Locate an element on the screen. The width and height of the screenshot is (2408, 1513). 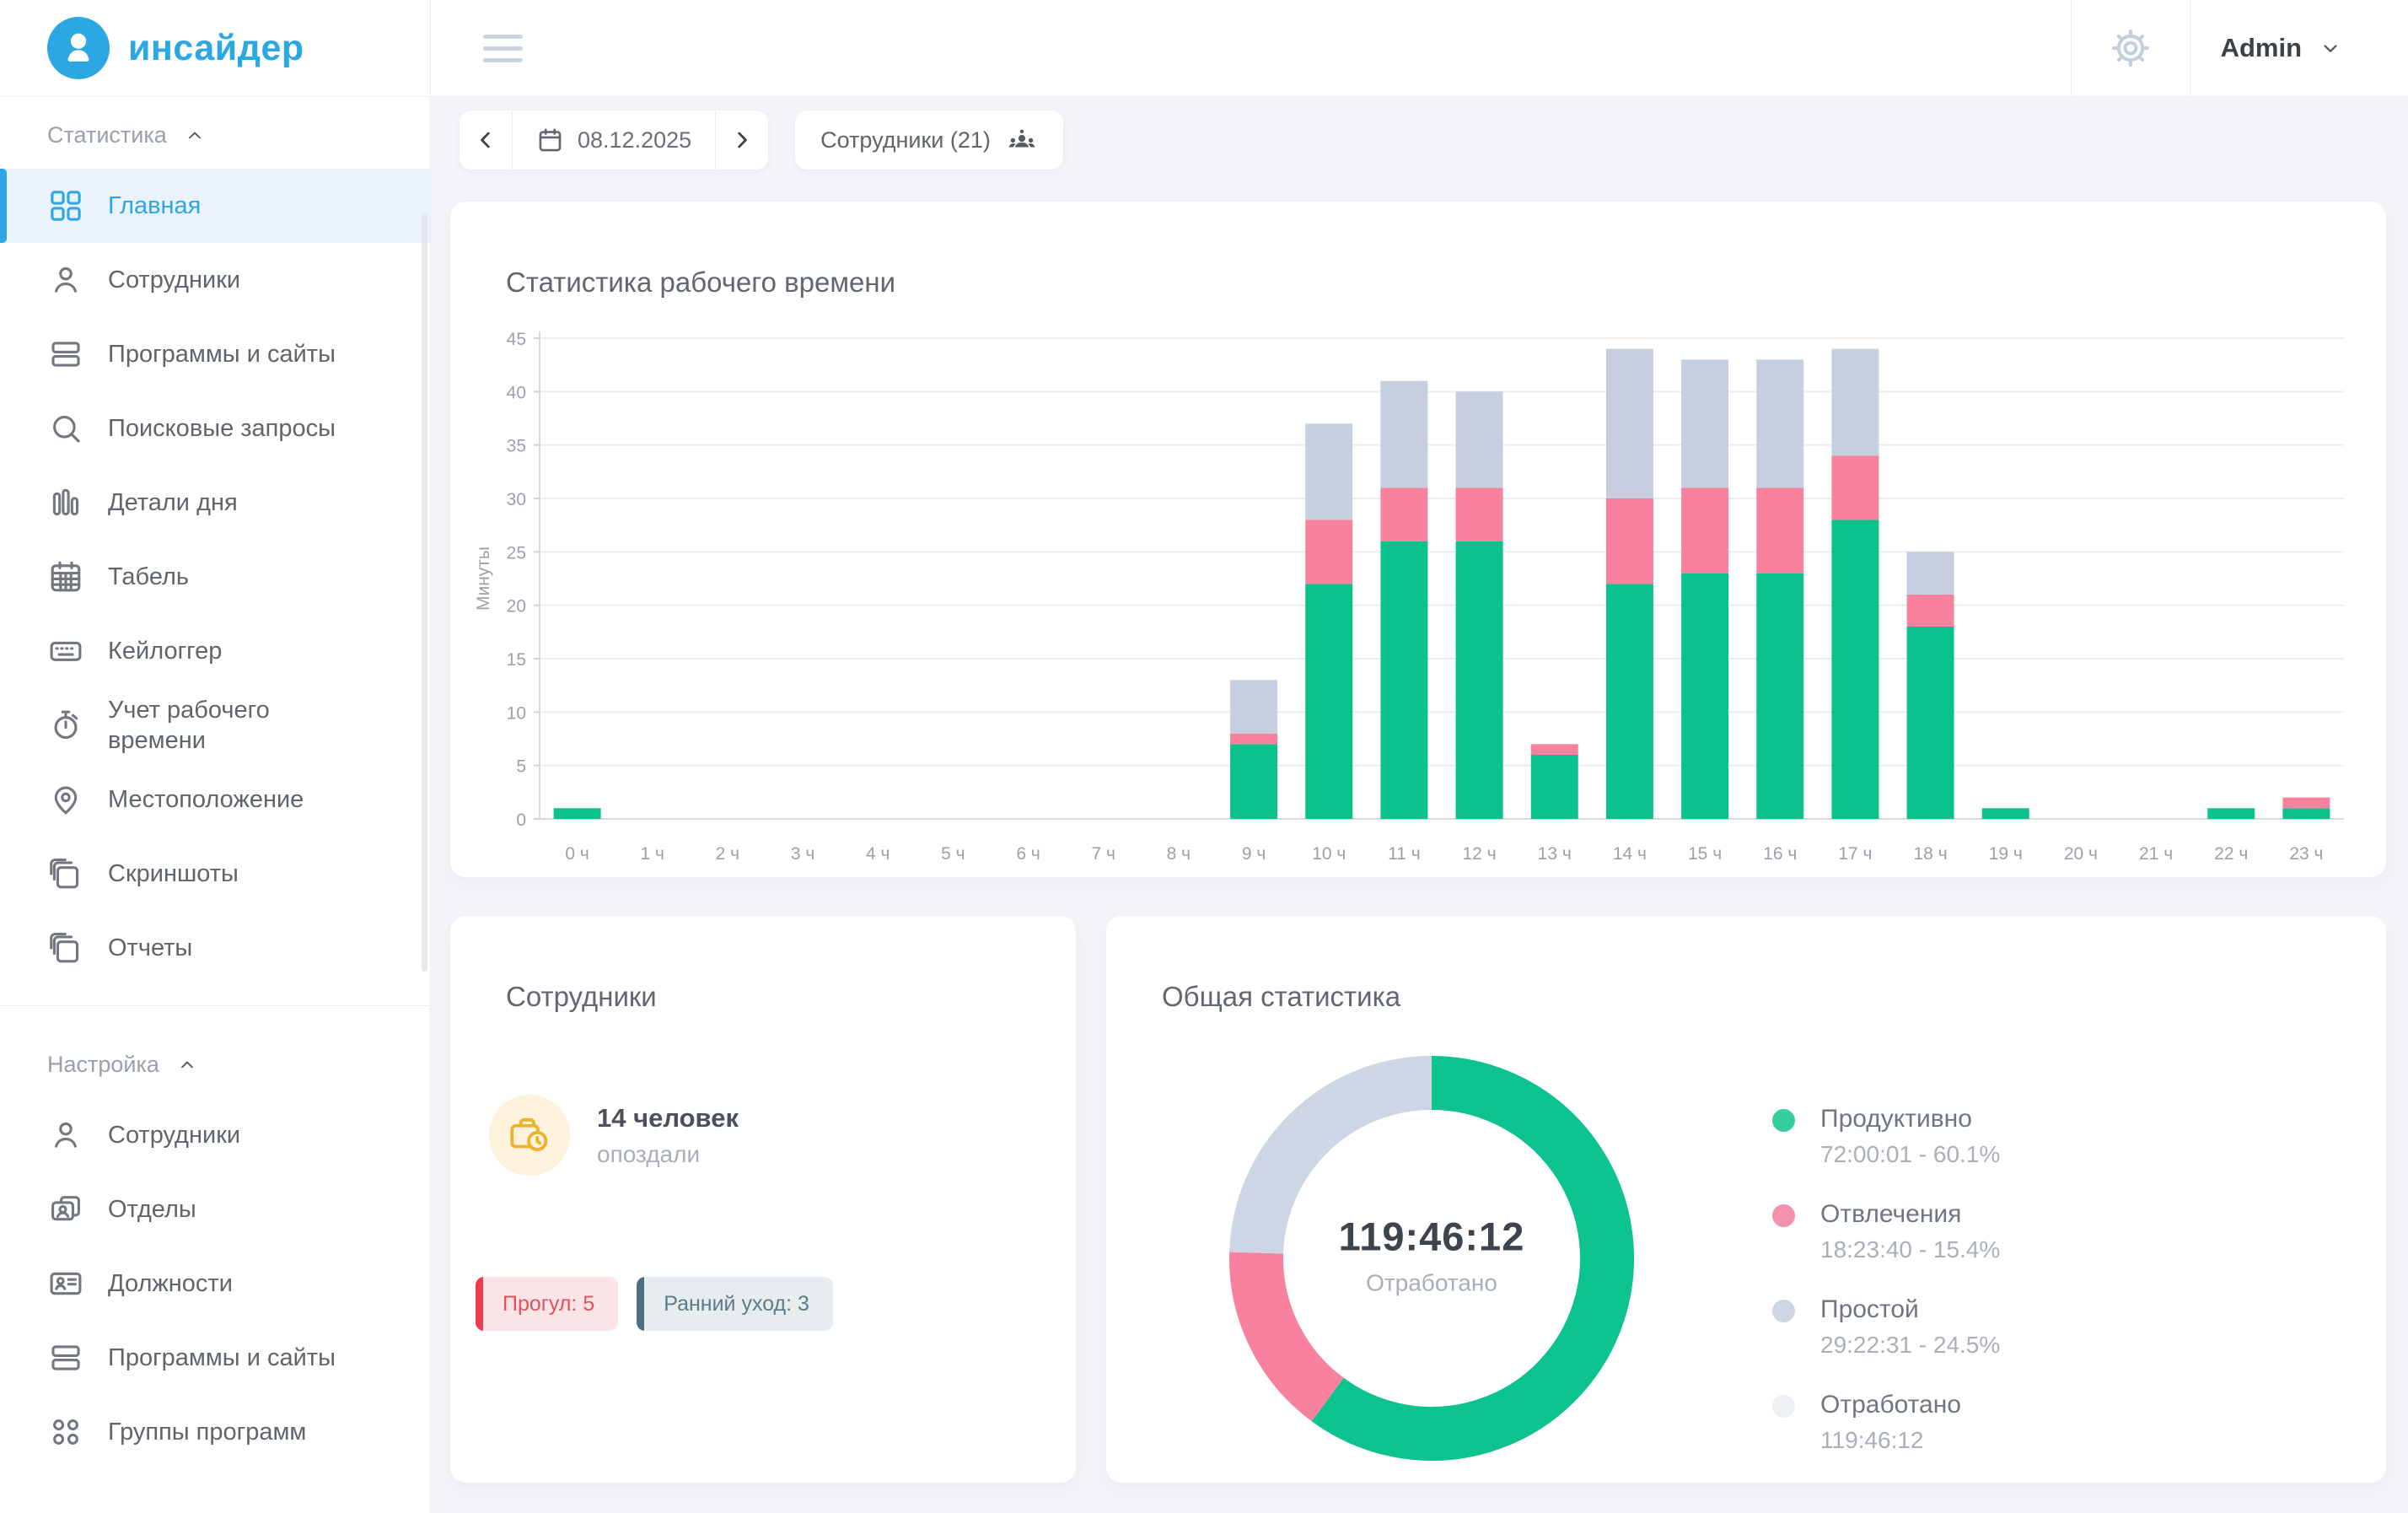
sidebar-item-label: Должности is located at coordinates (170, 1283).